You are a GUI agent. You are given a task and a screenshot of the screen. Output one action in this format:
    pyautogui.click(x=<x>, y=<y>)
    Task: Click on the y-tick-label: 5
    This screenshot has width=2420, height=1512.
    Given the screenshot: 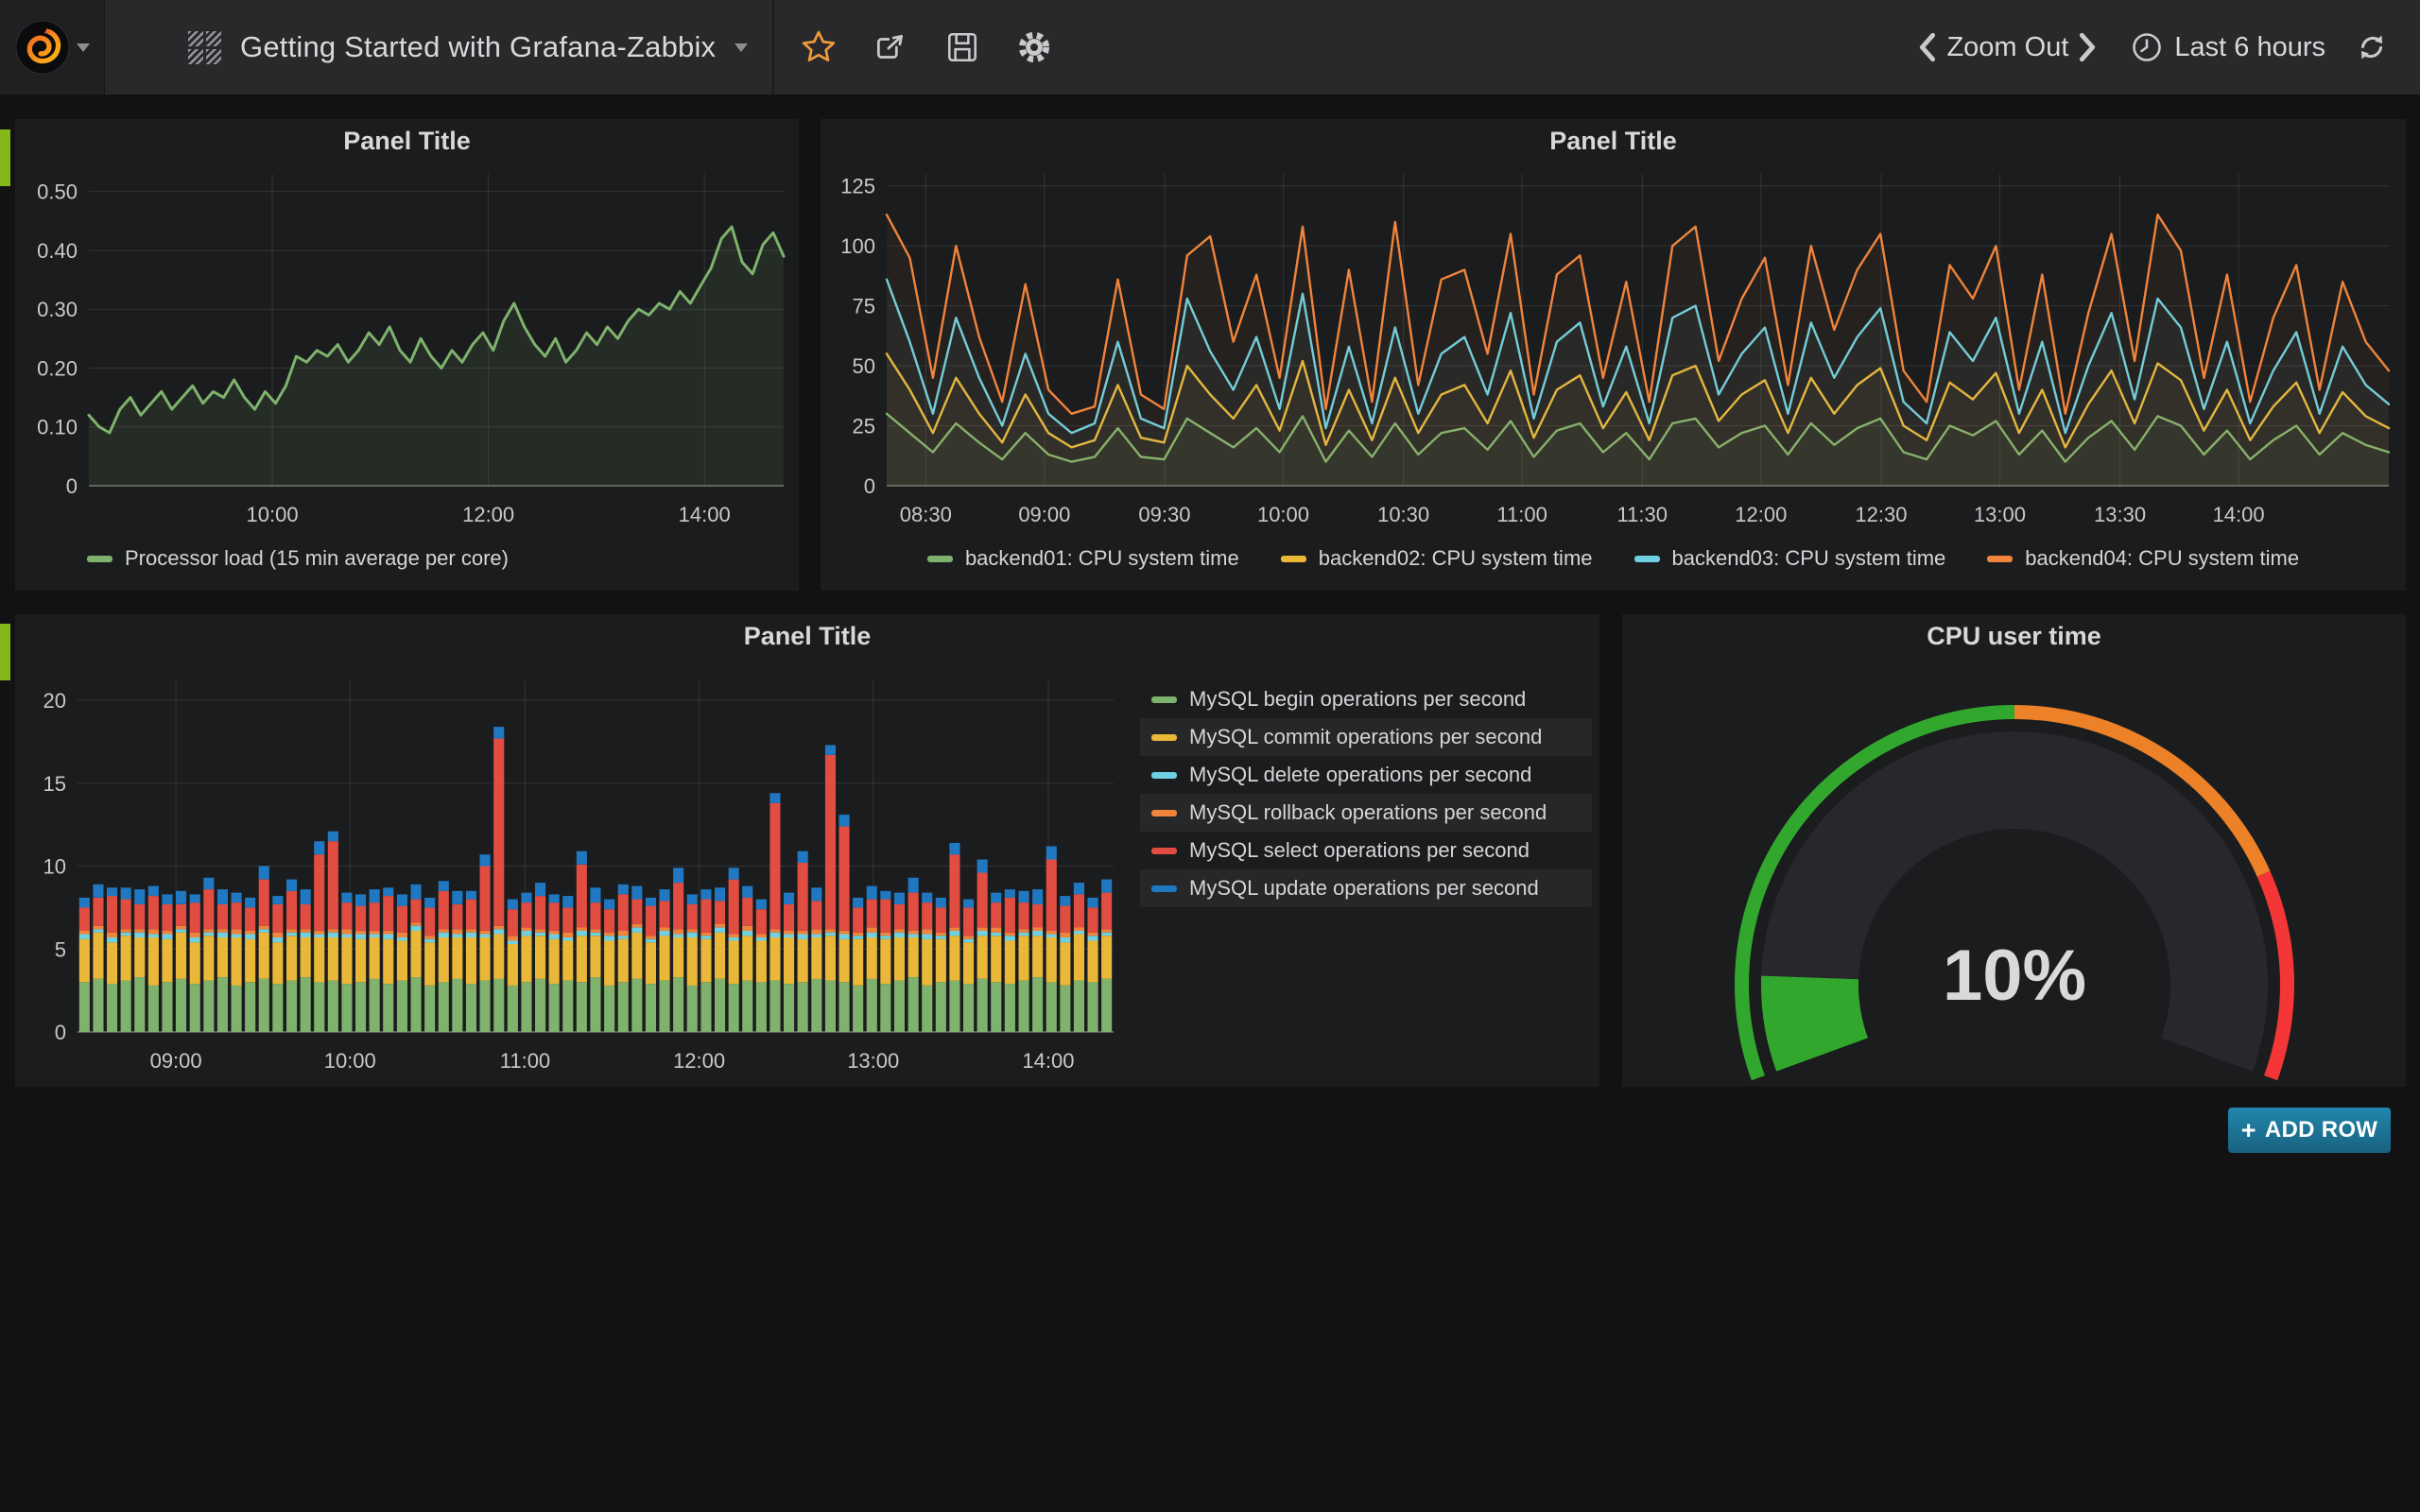 What is the action you would take?
    pyautogui.click(x=60, y=949)
    